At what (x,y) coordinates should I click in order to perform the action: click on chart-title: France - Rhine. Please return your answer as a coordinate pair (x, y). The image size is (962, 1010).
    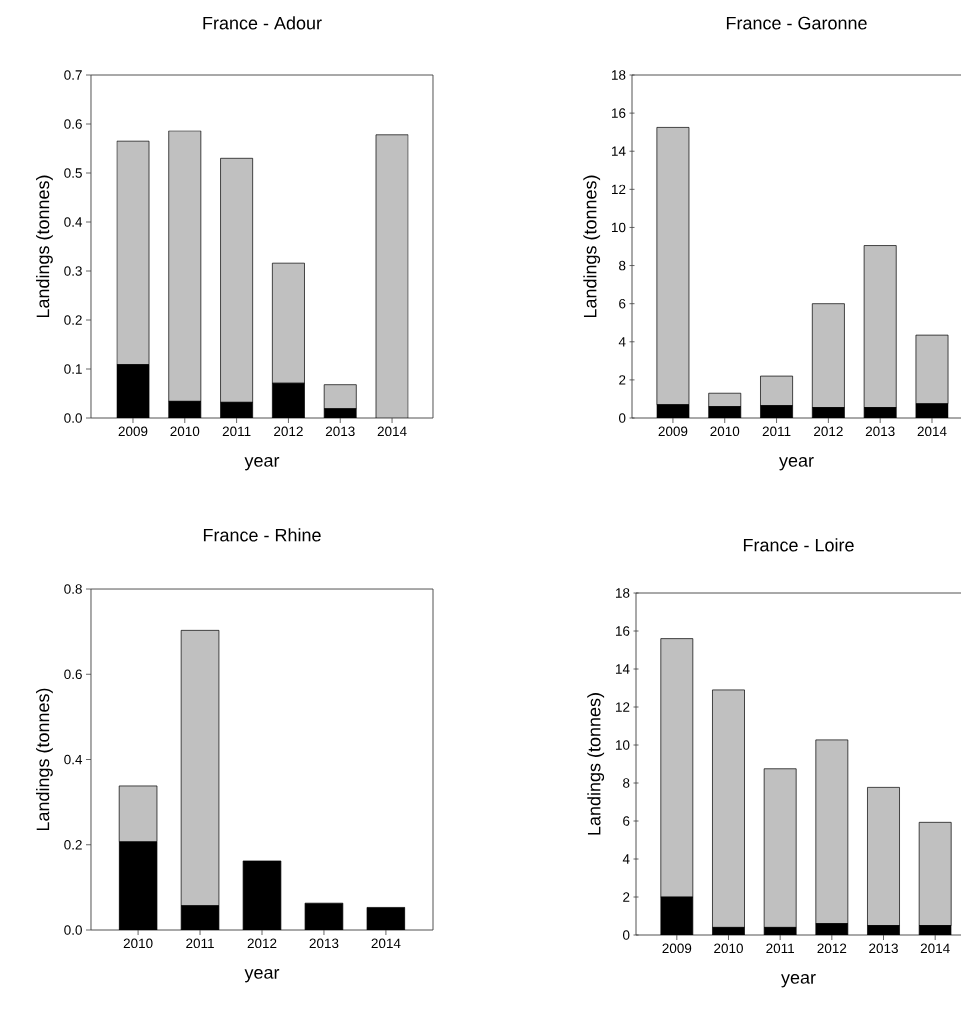
    Looking at the image, I should click on (262, 535).